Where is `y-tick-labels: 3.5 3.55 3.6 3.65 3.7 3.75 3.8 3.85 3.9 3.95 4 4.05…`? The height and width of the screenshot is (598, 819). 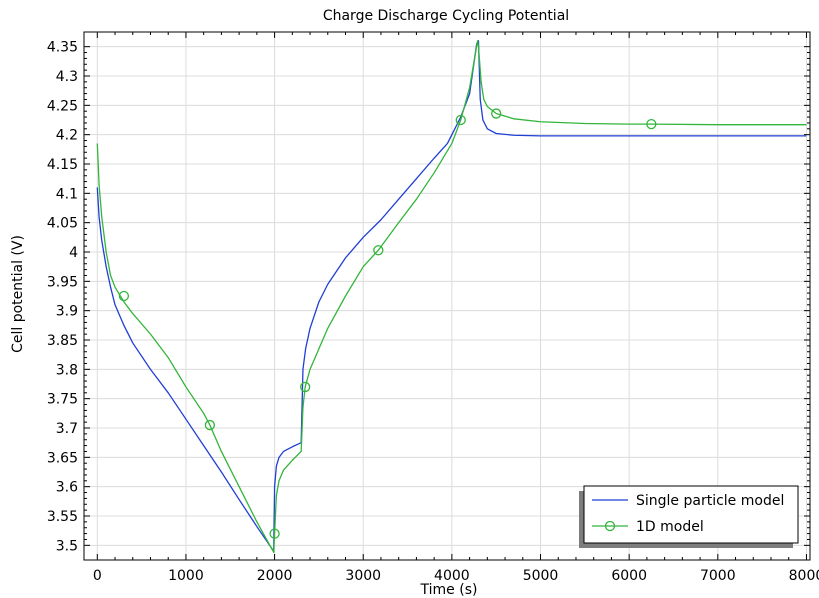
y-tick-labels: 3.5 3.55 3.6 3.65 3.7 3.75 3.8 3.85 3.9 3.95 4 4.05… is located at coordinates (62, 297).